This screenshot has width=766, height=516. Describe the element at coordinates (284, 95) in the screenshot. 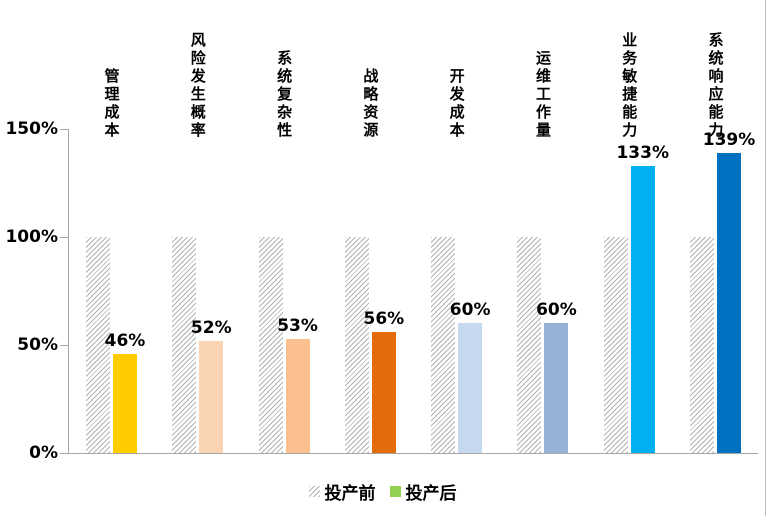

I see `category-label-text: 系统复杂性` at that location.